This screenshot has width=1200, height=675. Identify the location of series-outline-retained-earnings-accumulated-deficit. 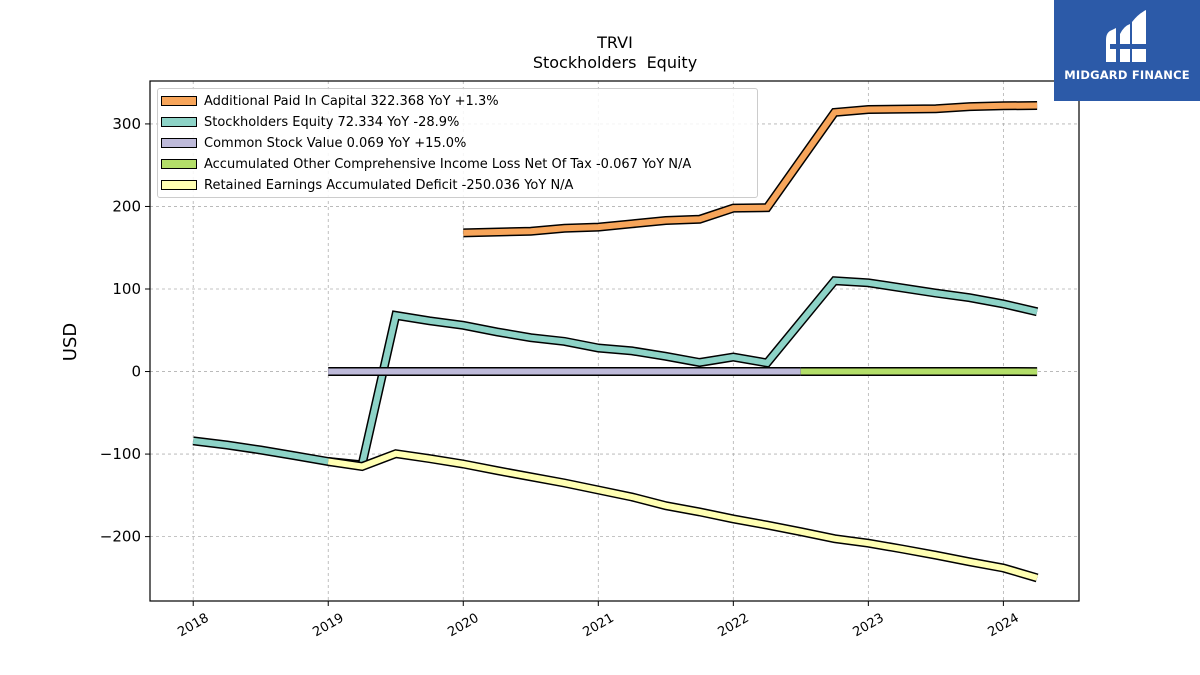
(683, 516).